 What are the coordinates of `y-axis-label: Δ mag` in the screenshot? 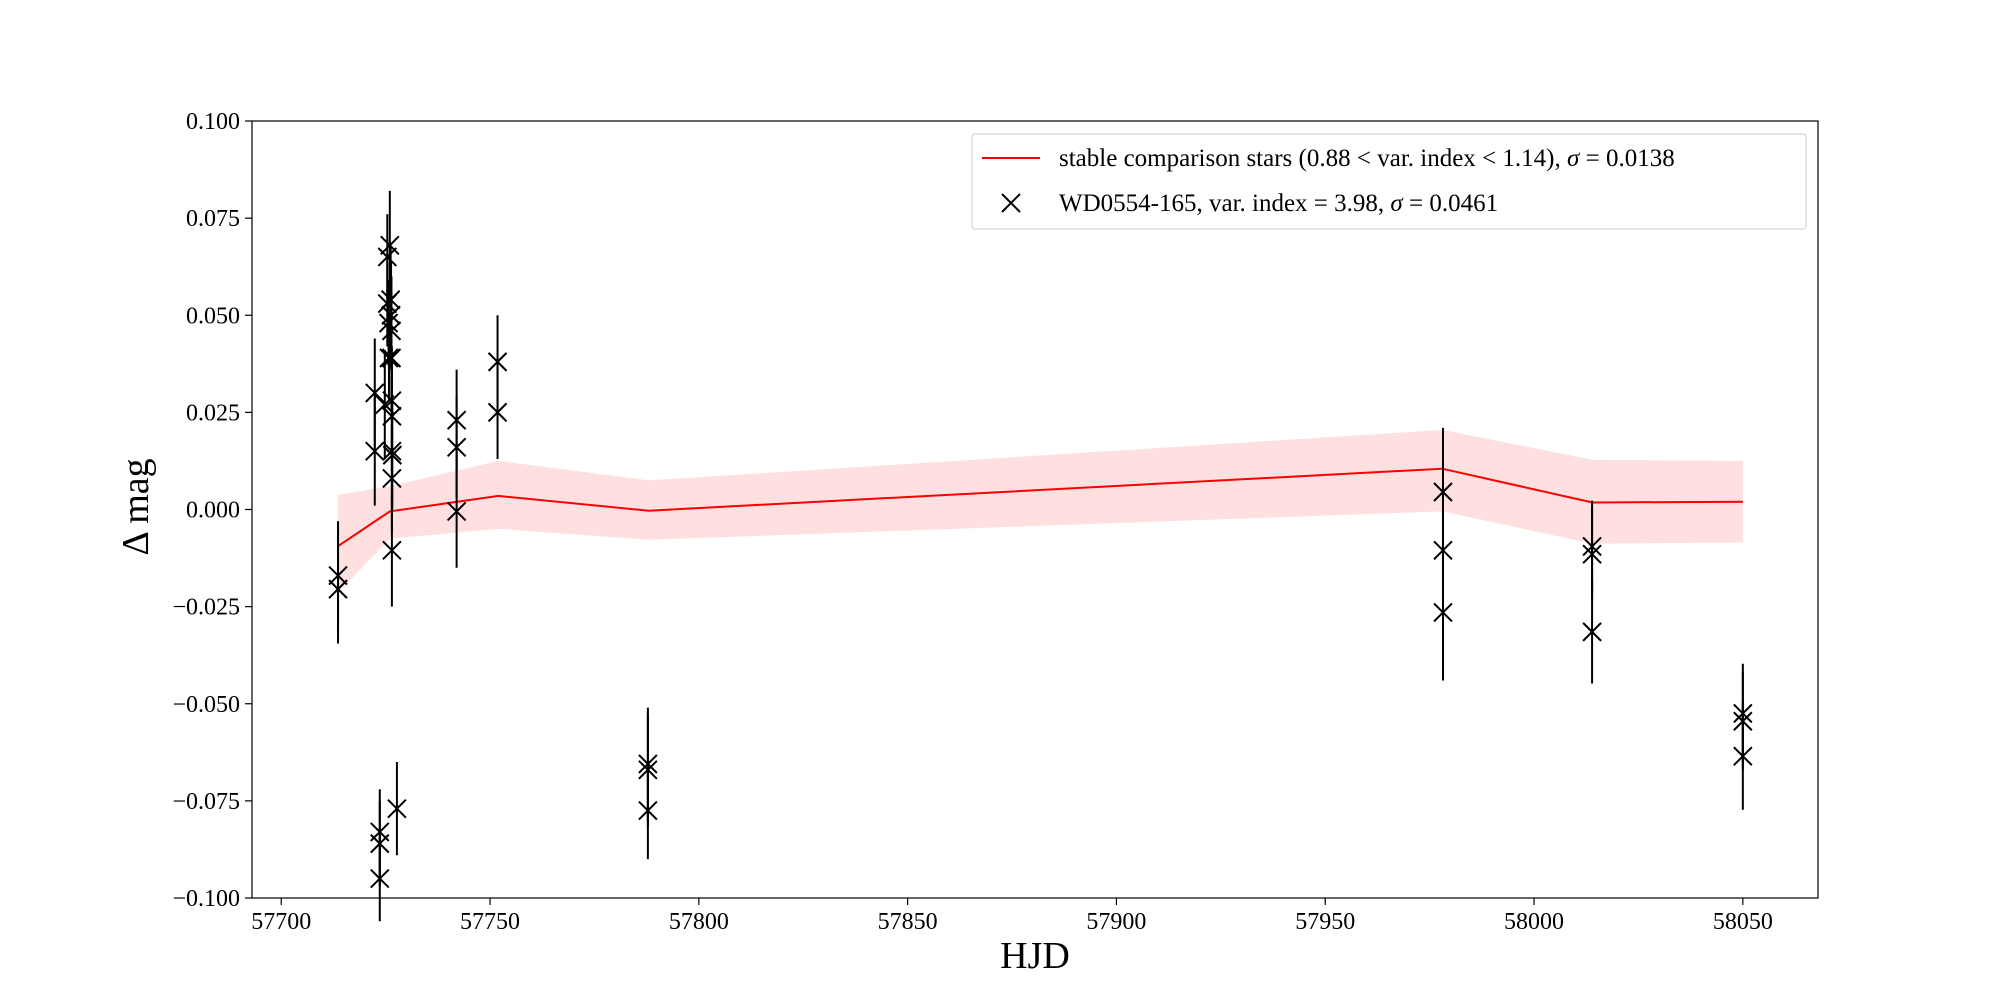 It's located at (136, 506).